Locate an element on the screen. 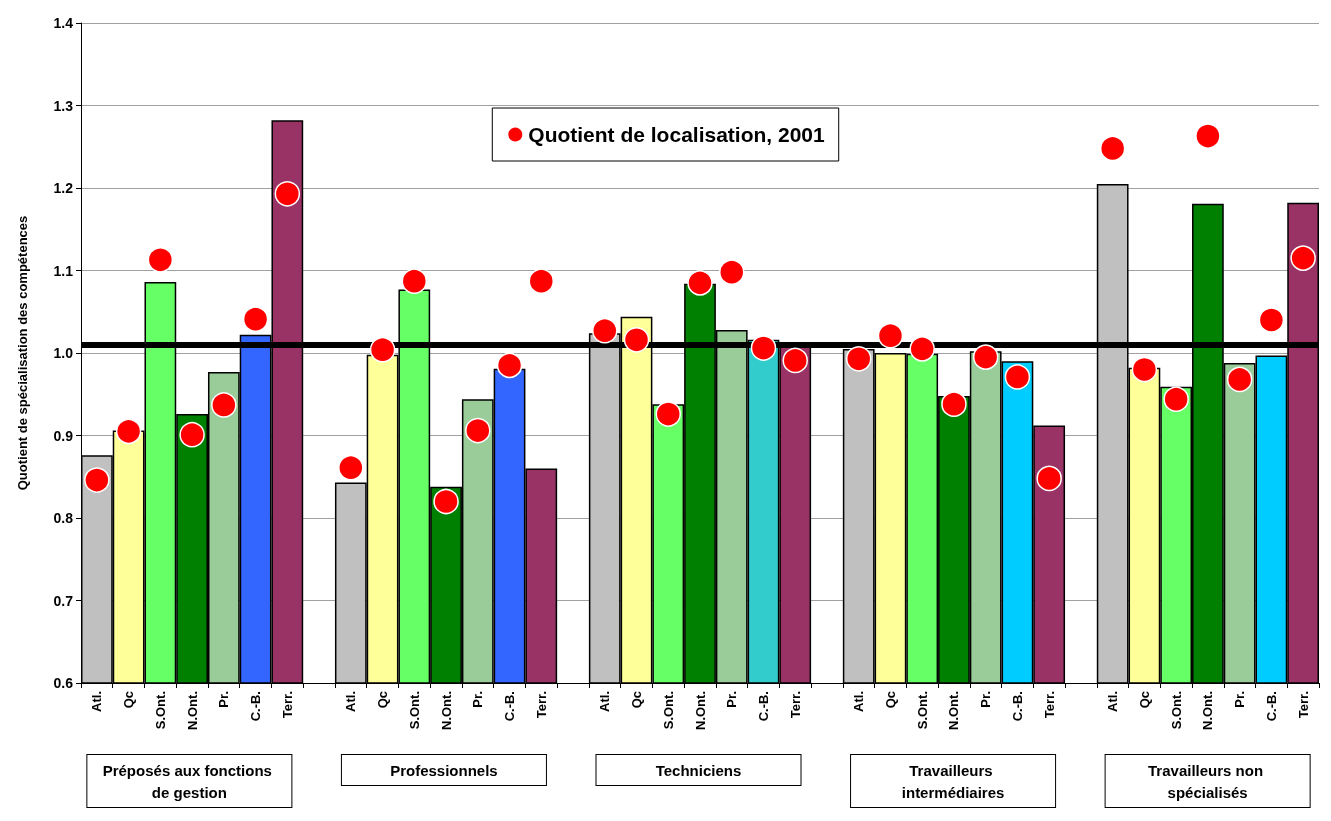 This screenshot has width=1331, height=821. text: Préposés aux fonctions de gestion is located at coordinates (189, 781).